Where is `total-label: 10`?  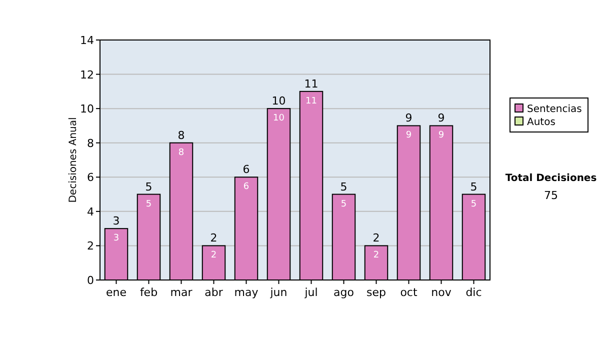
total-label: 10 is located at coordinates (279, 101).